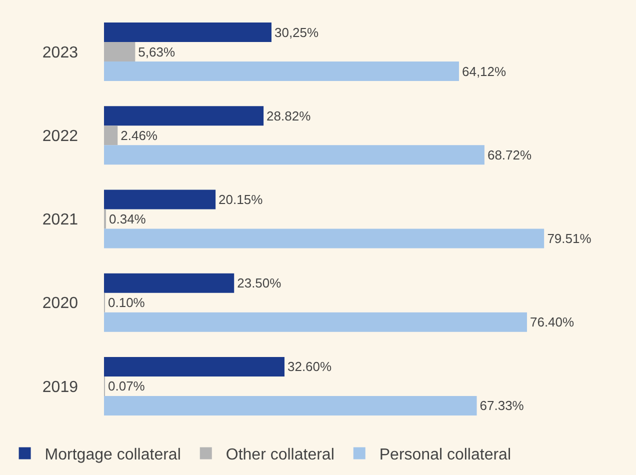 The image size is (636, 475). What do you see at coordinates (60, 303) in the screenshot?
I see `y-tick-label: 2020` at bounding box center [60, 303].